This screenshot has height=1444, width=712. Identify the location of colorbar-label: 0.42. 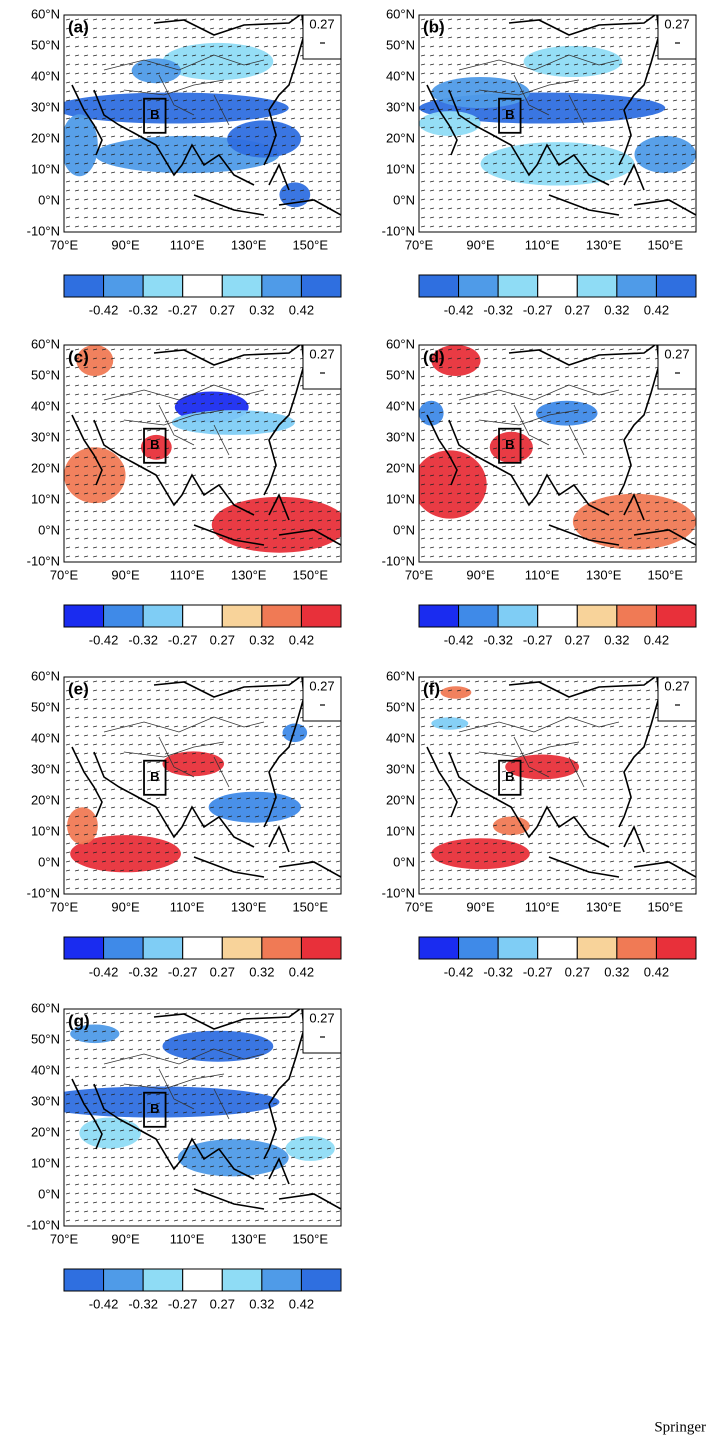
(301, 971).